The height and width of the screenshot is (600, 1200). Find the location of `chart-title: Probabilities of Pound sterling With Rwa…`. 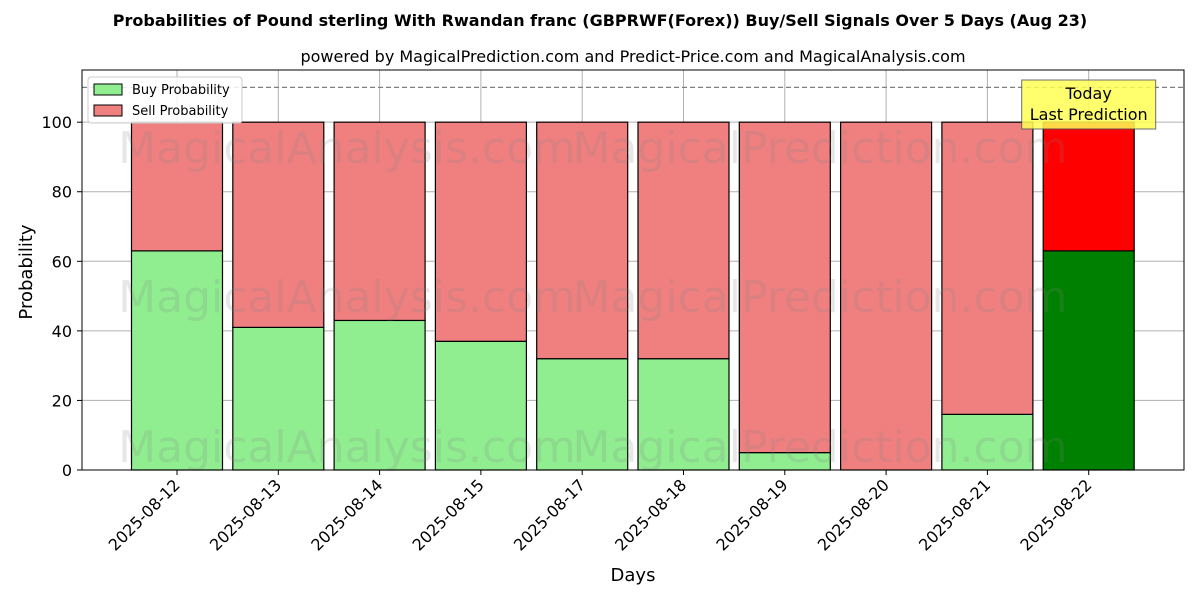

chart-title: Probabilities of Pound sterling With Rwa… is located at coordinates (600, 20).